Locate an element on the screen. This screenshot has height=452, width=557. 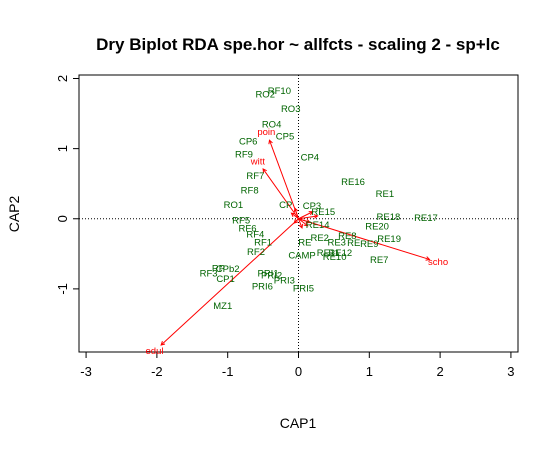
site-label: PRI1 is located at coordinates (267, 273).